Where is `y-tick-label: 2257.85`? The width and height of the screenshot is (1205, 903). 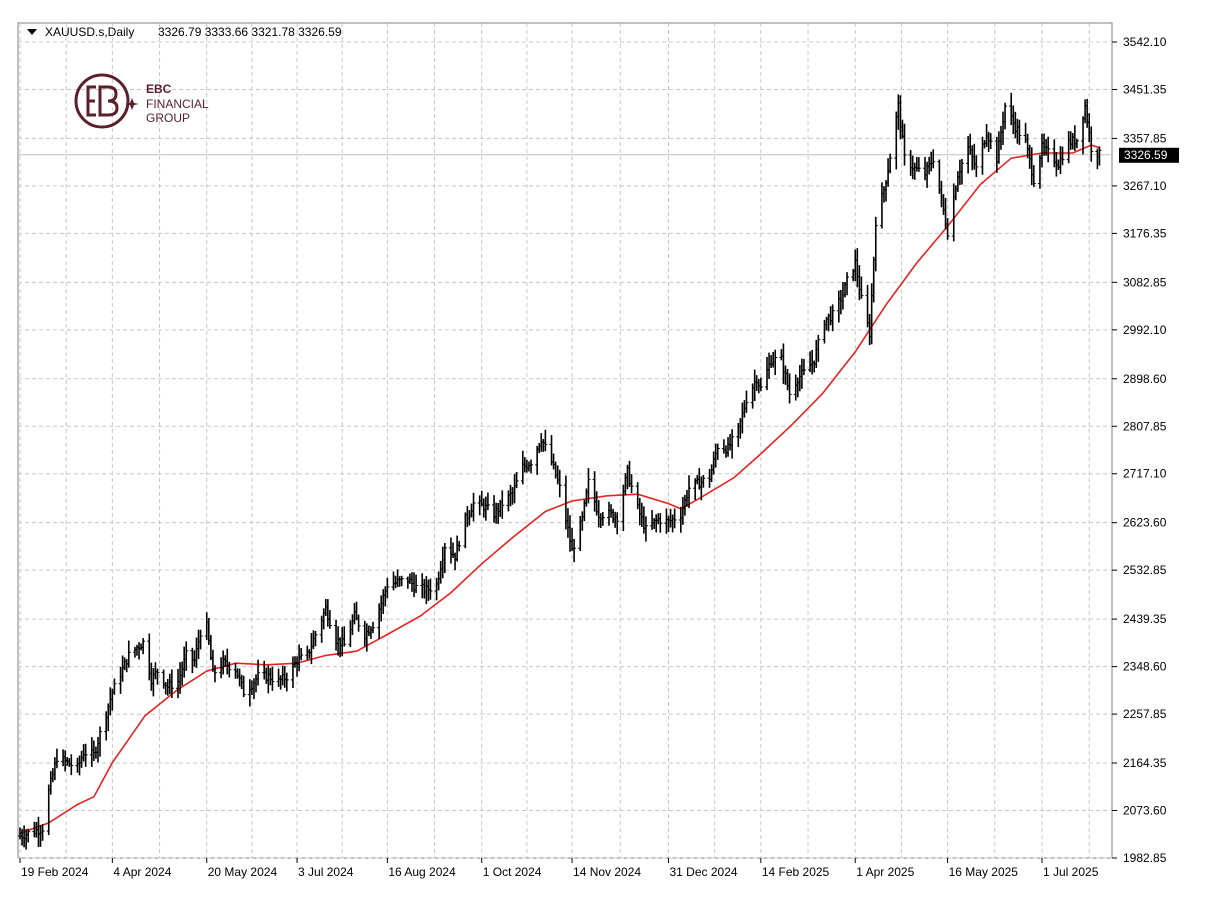 y-tick-label: 2257.85 is located at coordinates (1145, 714).